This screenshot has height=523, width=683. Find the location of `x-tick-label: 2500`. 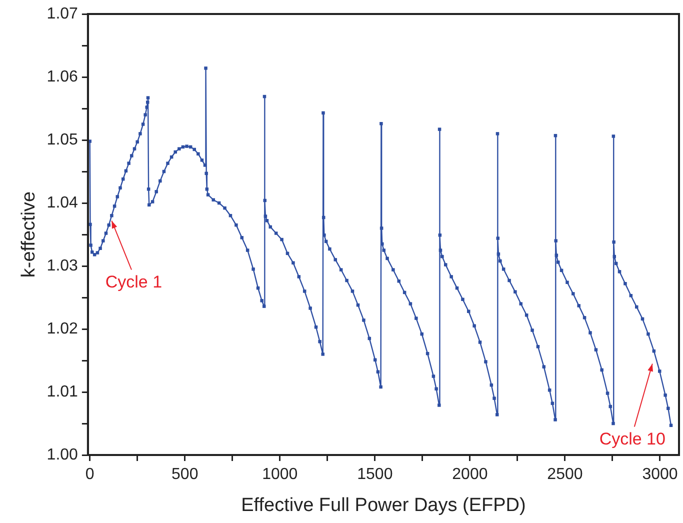

x-tick-label: 2500 is located at coordinates (565, 475).